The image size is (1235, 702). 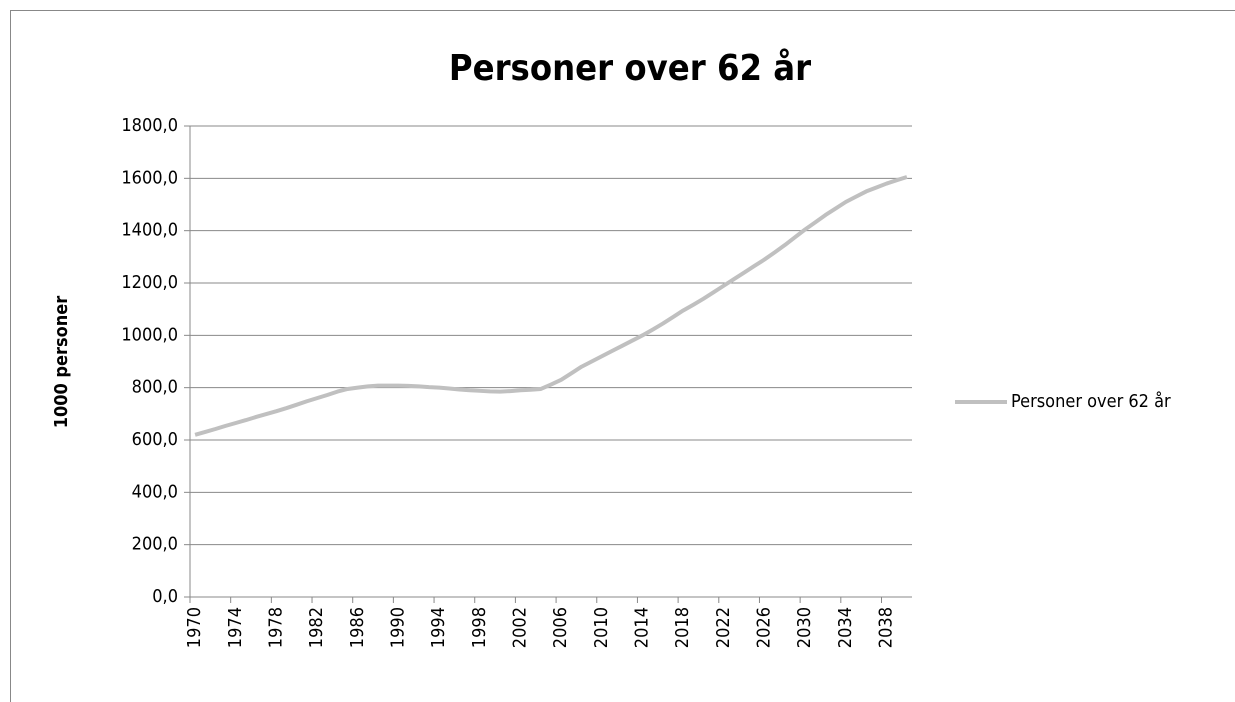 I want to click on x-tick-label: 1994, so click(x=438, y=627).